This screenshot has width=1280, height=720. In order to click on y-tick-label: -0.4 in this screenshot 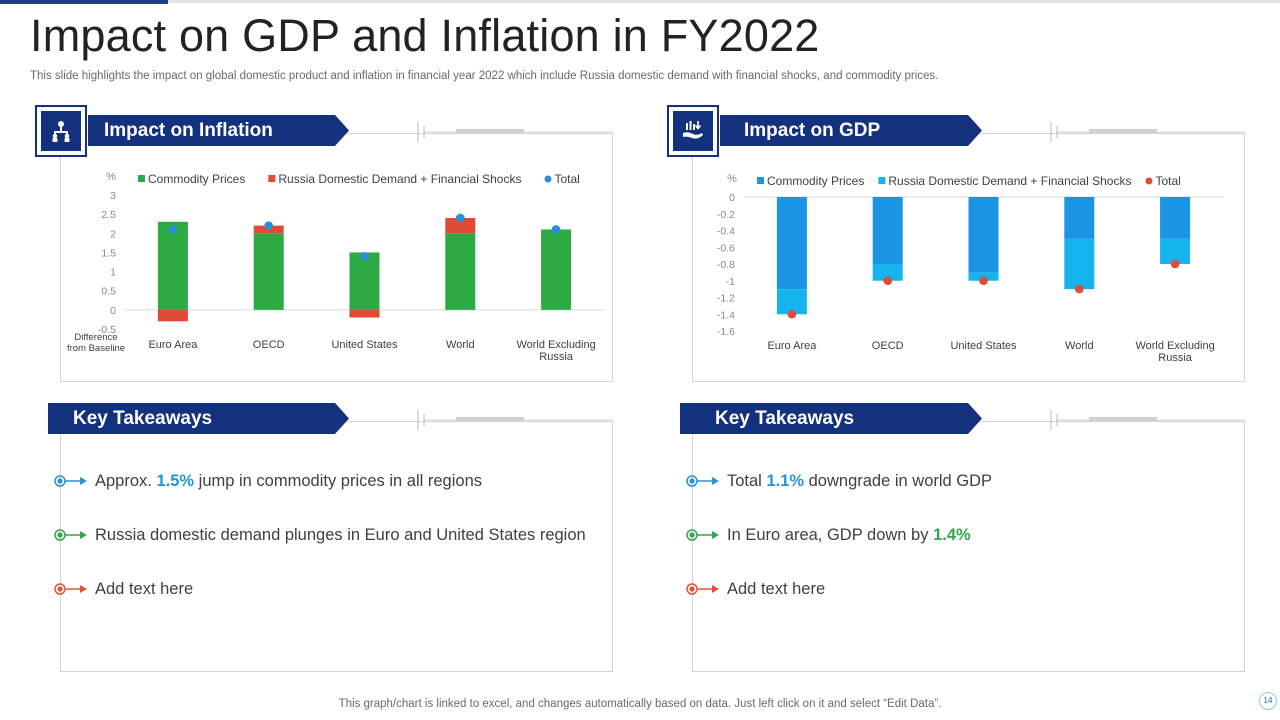, I will do `click(726, 232)`.